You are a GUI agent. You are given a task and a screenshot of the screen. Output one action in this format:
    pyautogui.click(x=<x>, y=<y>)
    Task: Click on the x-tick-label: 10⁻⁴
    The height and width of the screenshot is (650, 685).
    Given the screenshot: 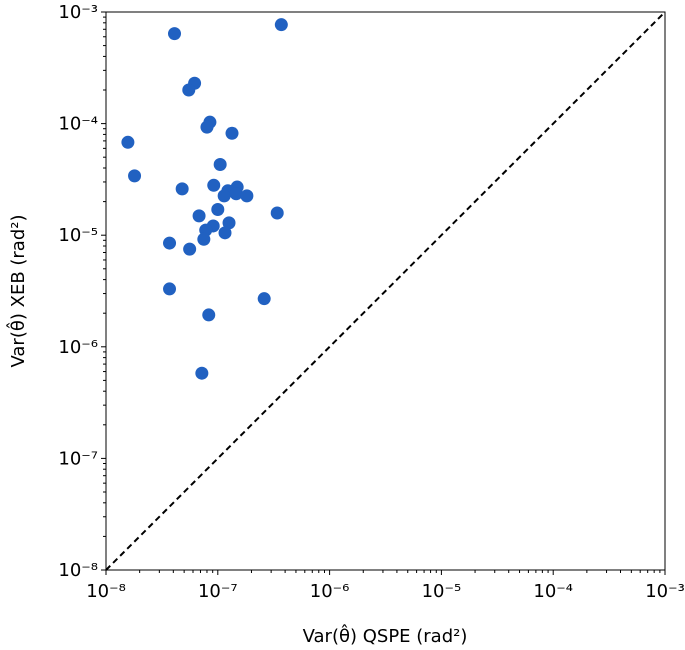 What is the action you would take?
    pyautogui.click(x=553, y=591)
    